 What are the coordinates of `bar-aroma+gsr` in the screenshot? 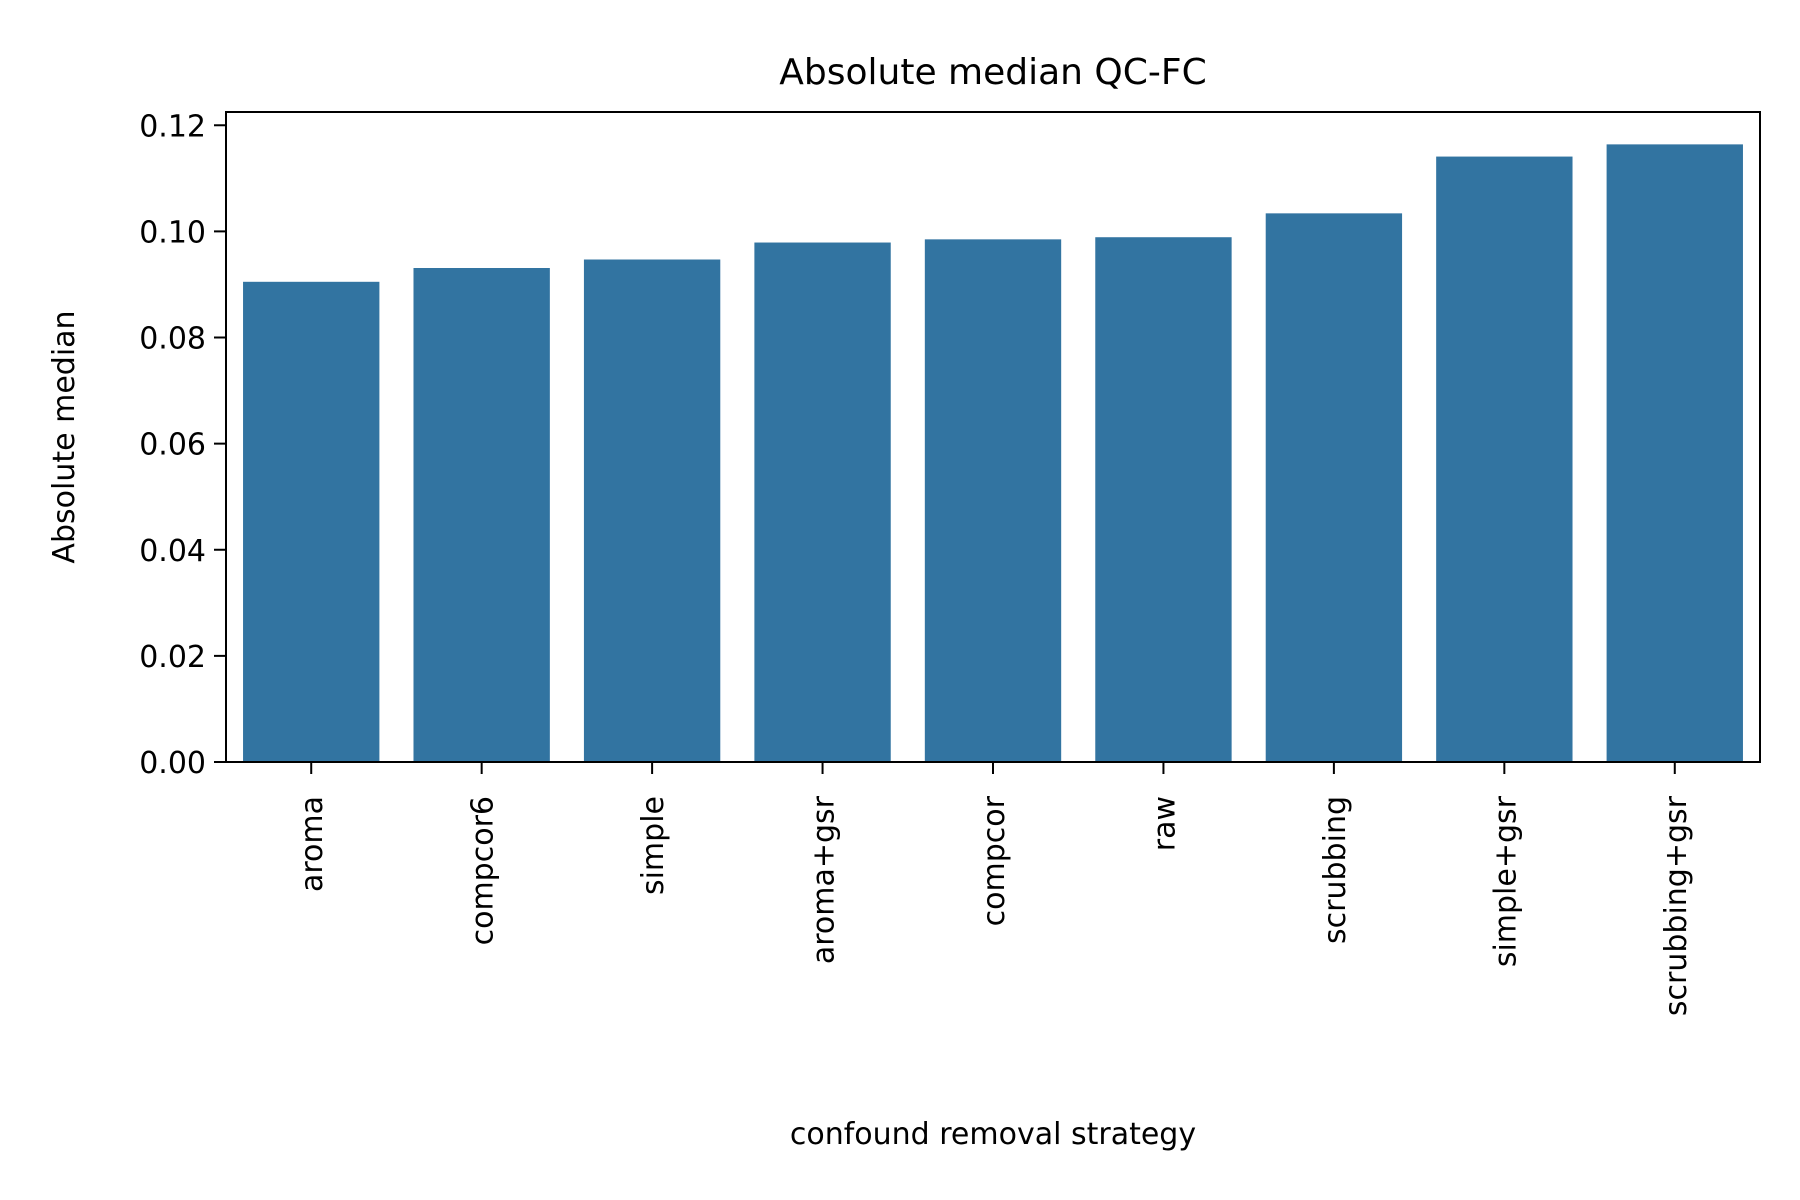 It's located at (822, 502).